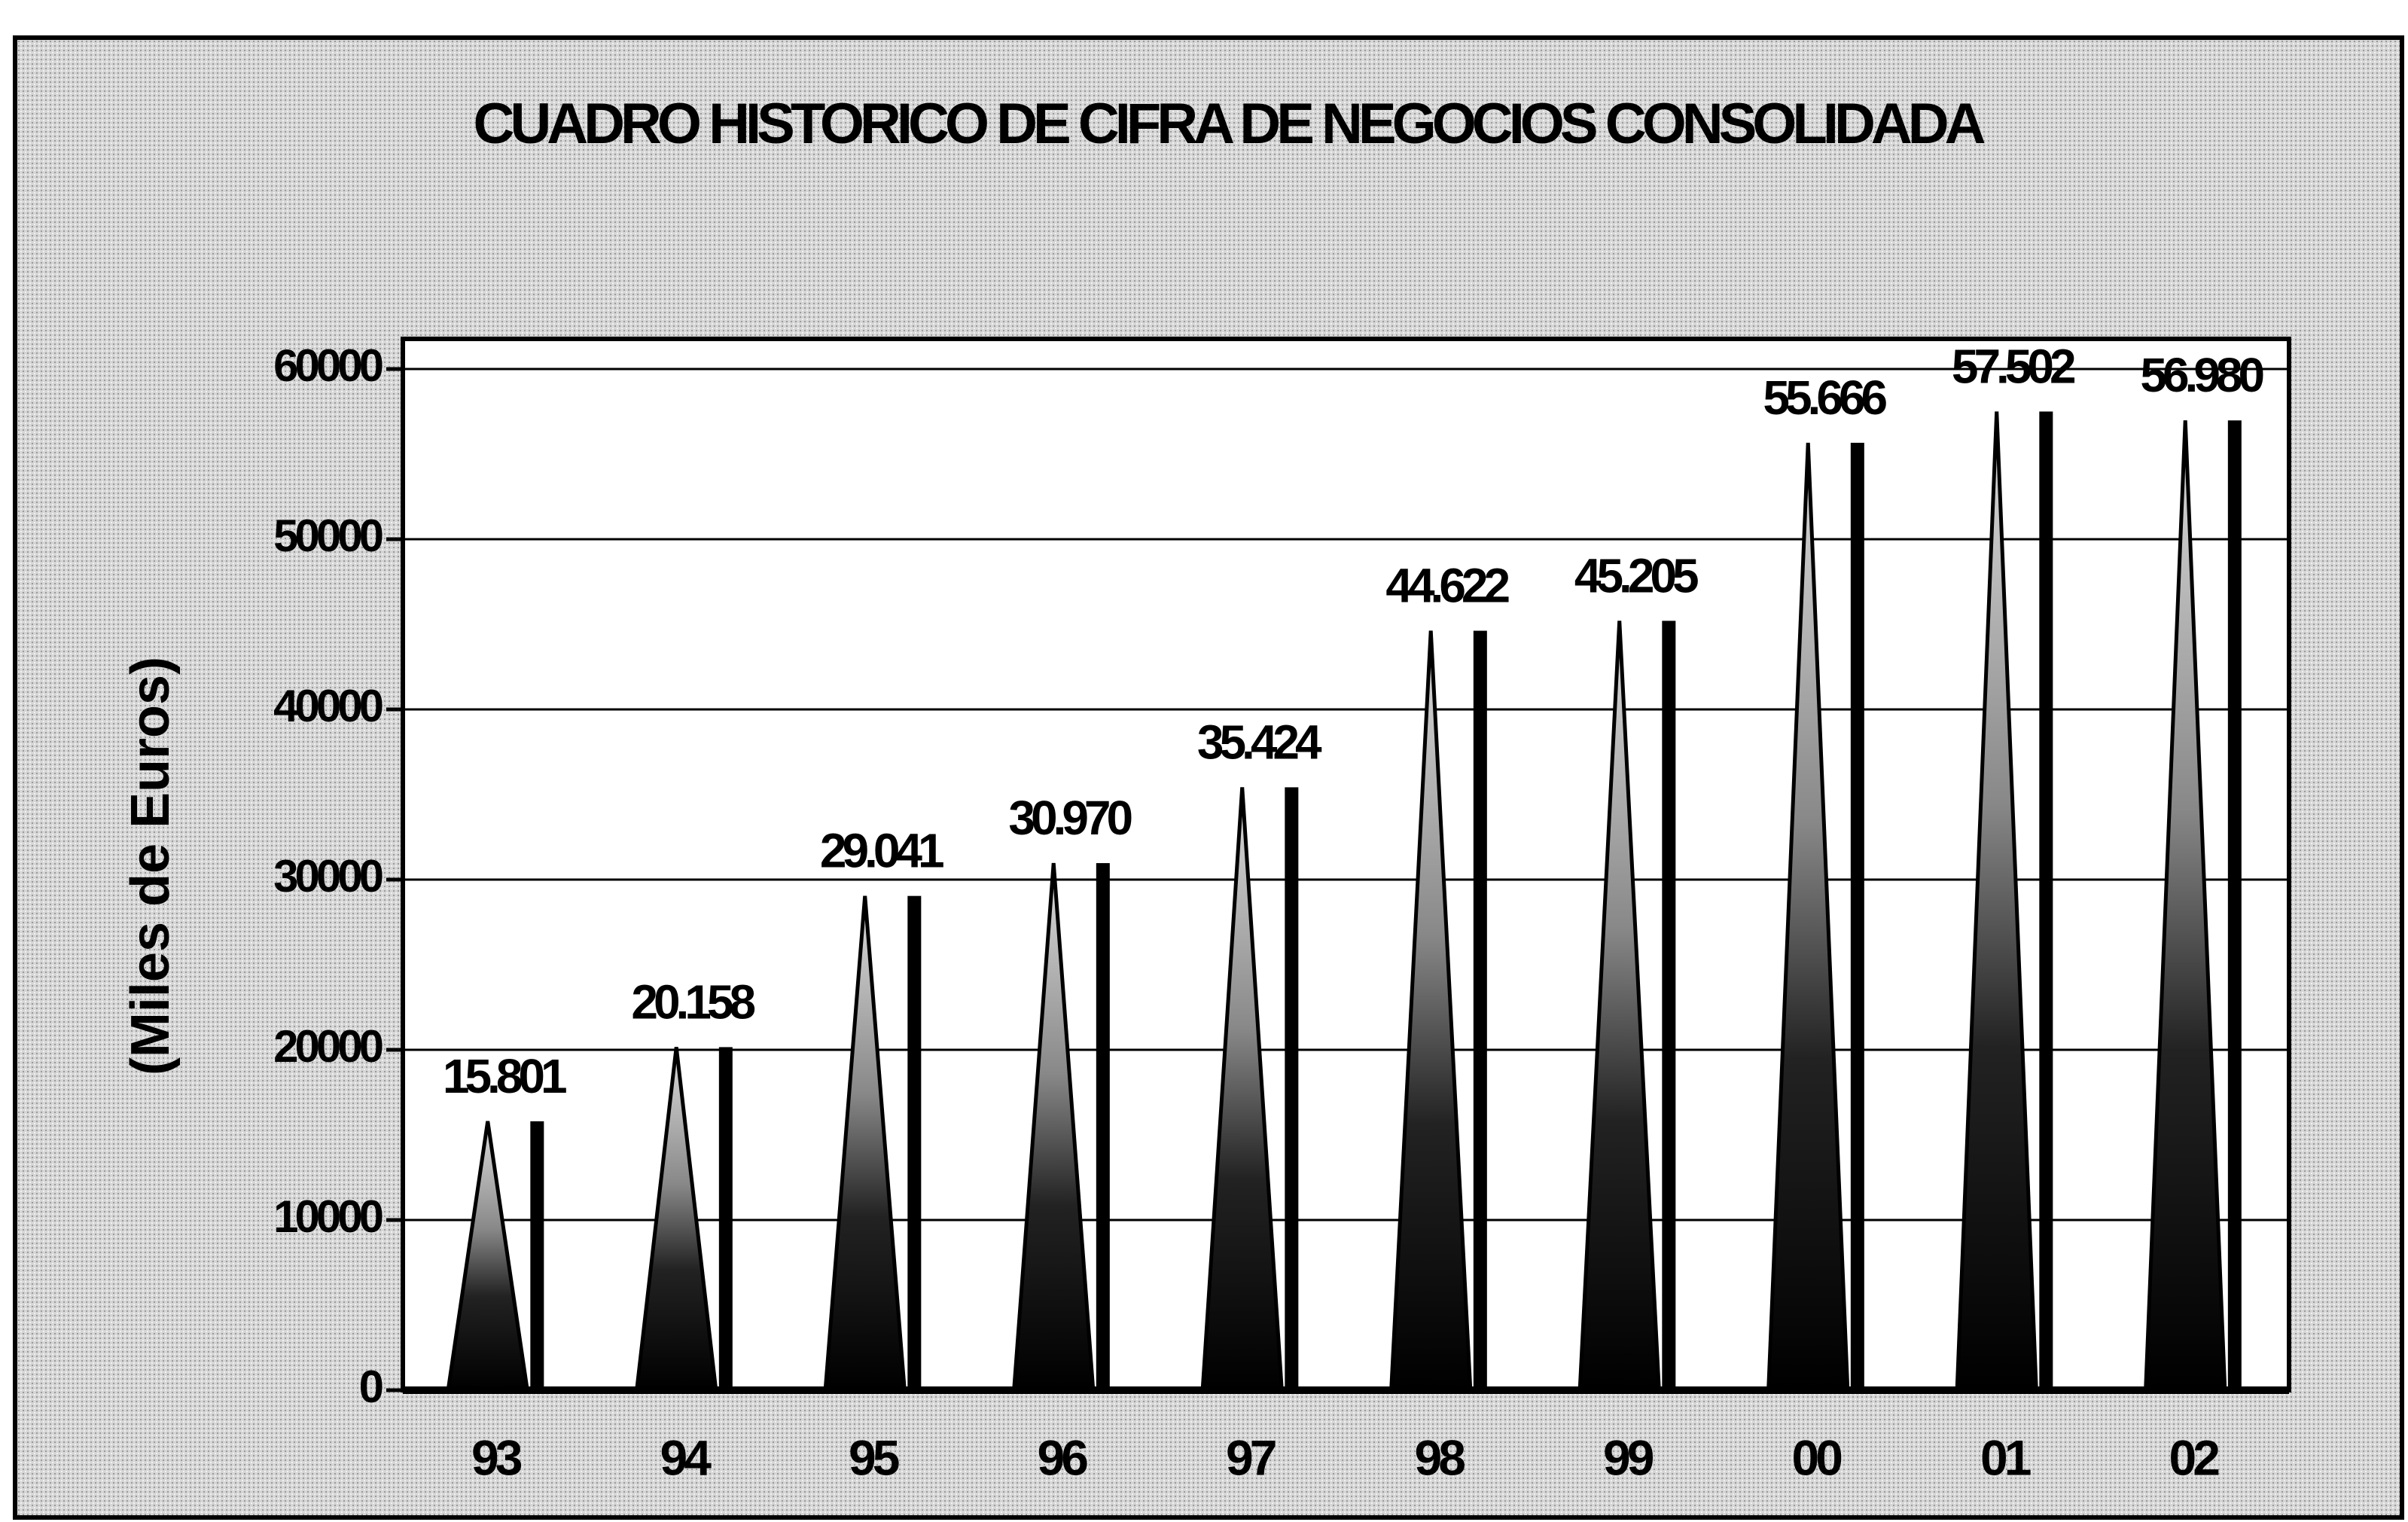  Describe the element at coordinates (150, 866) in the screenshot. I see `y-axis-label: (Miles de Euros)` at that location.